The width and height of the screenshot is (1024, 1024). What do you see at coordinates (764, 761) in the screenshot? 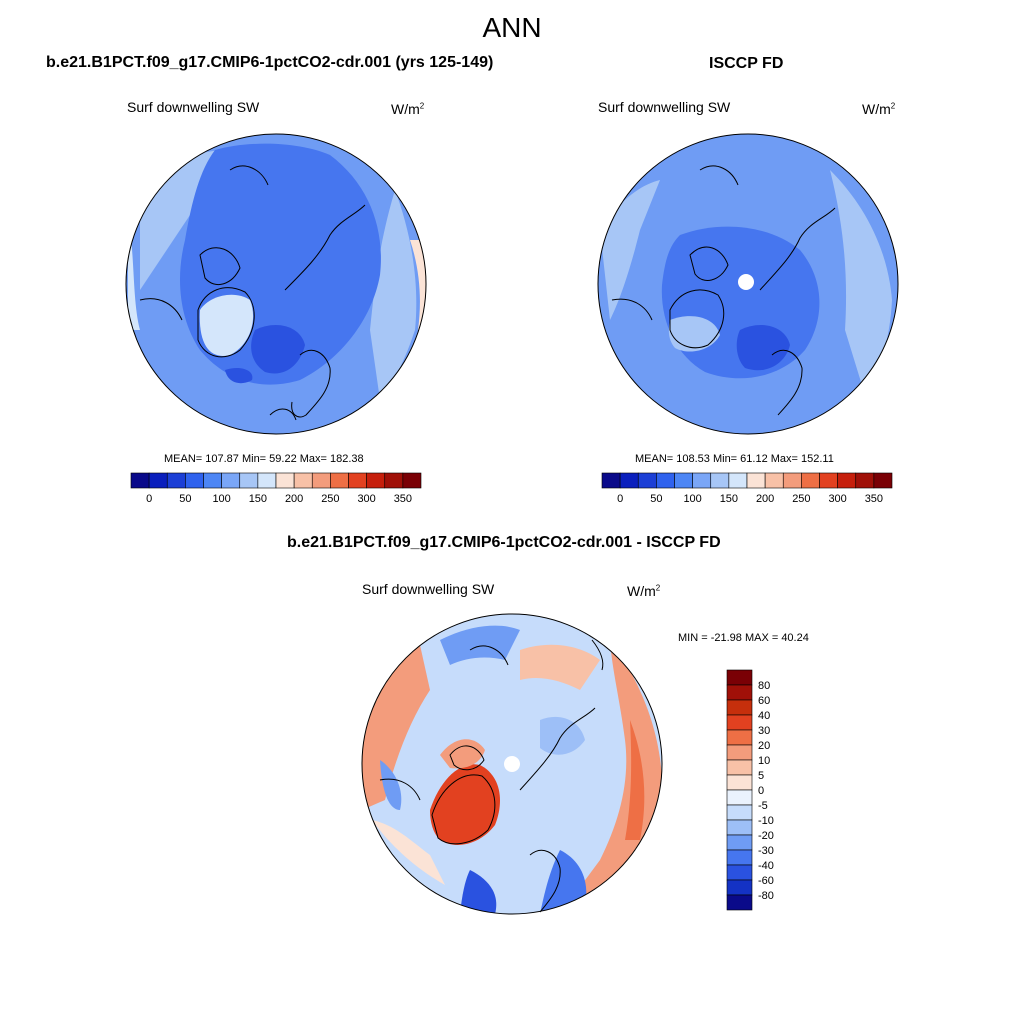
I see `colorbar-tick-label: 10` at bounding box center [764, 761].